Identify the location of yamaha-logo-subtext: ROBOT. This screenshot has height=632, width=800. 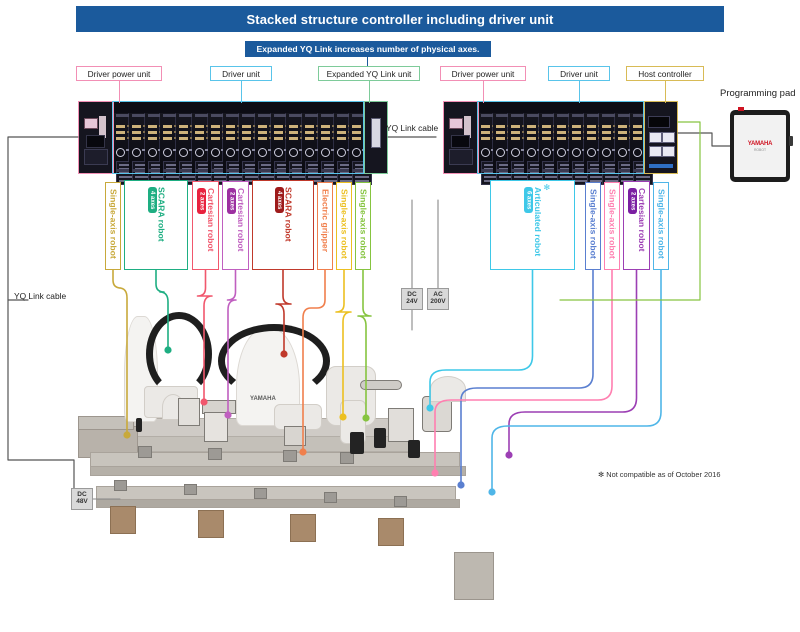
(760, 149).